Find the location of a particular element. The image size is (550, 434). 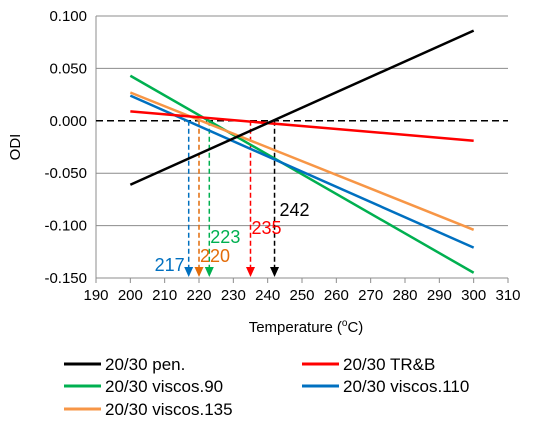

x-axis-unit-close: C) is located at coordinates (355, 327).